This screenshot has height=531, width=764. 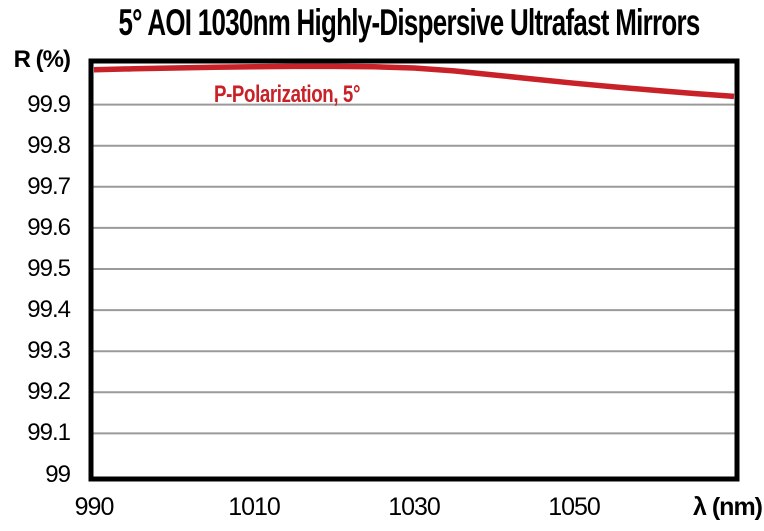 I want to click on y-tick-label: 99.4, so click(x=49, y=310).